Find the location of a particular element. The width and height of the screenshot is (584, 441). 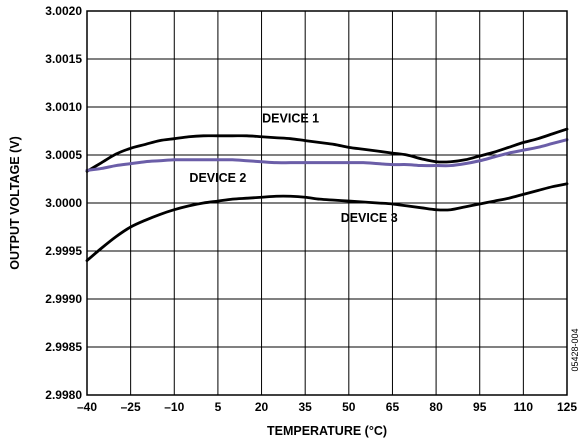

figure-id: 05428-004 is located at coordinates (575, 349).